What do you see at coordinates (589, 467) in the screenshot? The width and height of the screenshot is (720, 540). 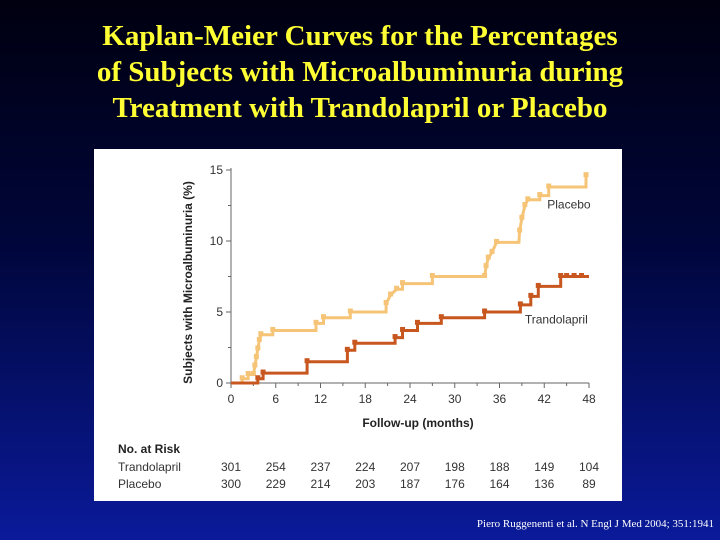 I see `risk-table-cell: 104` at bounding box center [589, 467].